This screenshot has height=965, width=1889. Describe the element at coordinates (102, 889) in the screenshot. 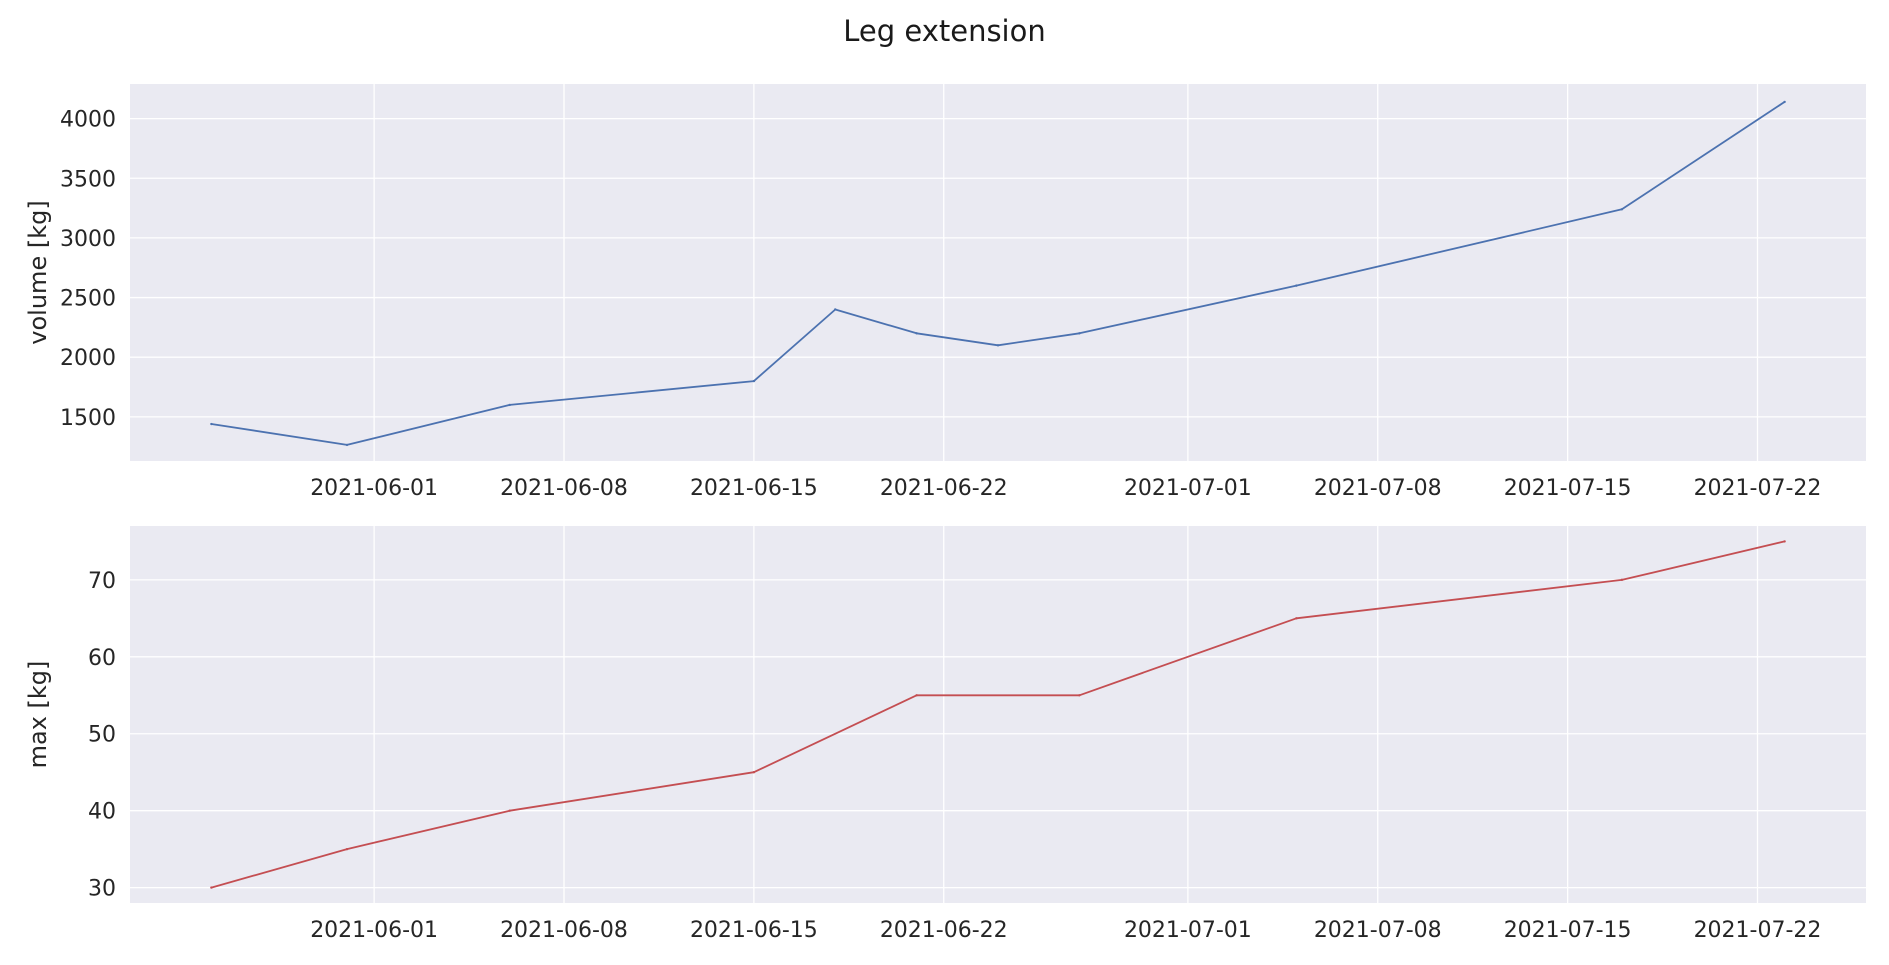

I see `y-tick-label: 30` at that location.